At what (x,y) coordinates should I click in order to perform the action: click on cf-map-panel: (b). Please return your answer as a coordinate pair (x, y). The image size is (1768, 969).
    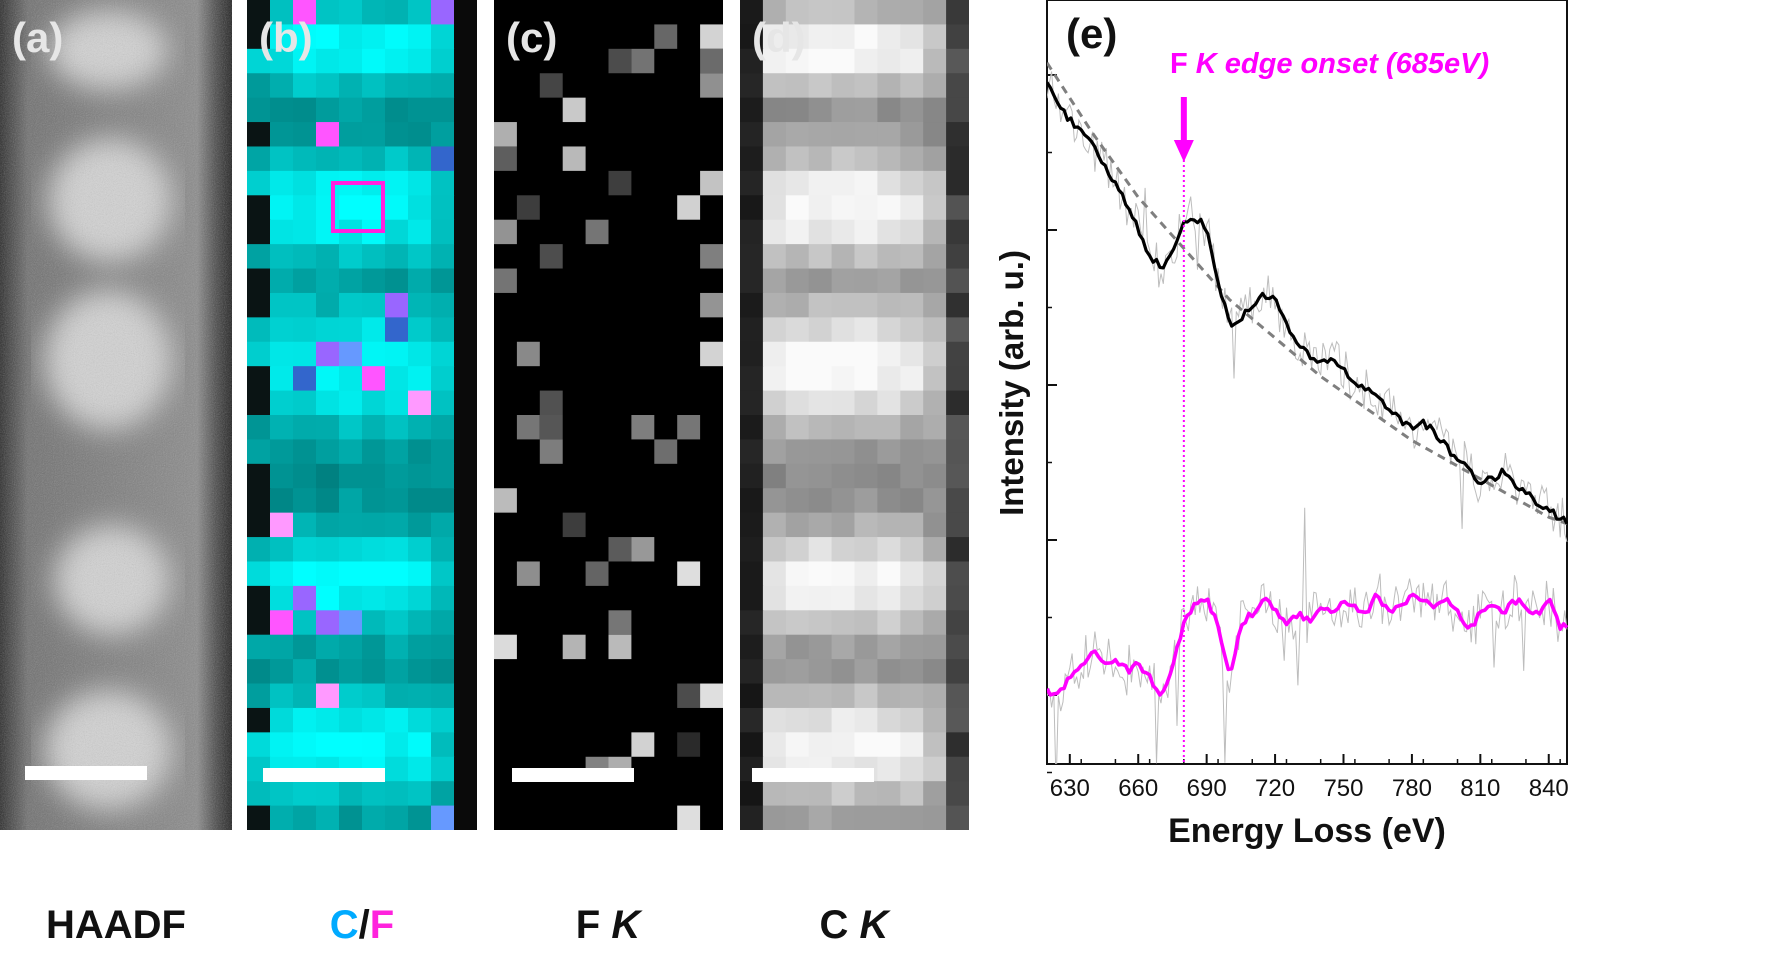
    Looking at the image, I should click on (362, 415).